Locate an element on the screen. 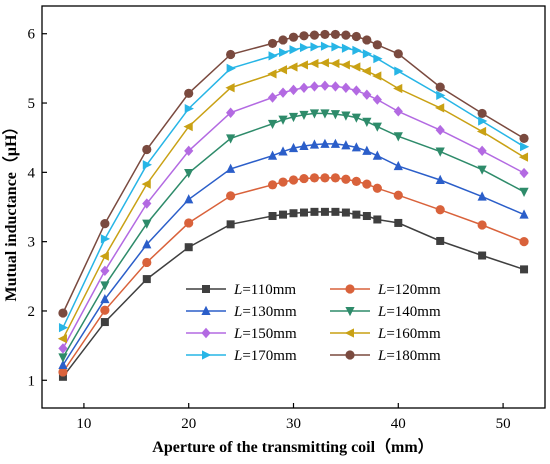 The width and height of the screenshot is (550, 464). legend-label: L=110mm is located at coordinates (264, 290).